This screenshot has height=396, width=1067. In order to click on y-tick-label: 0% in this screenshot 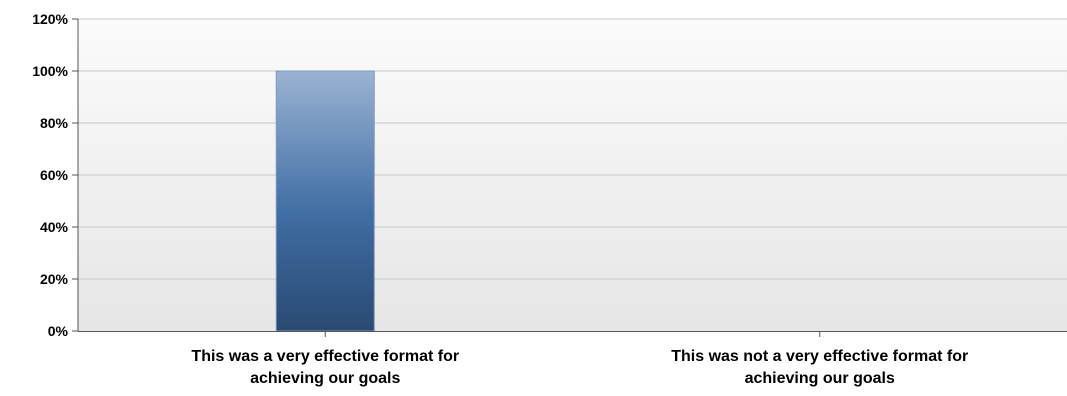, I will do `click(58, 331)`.